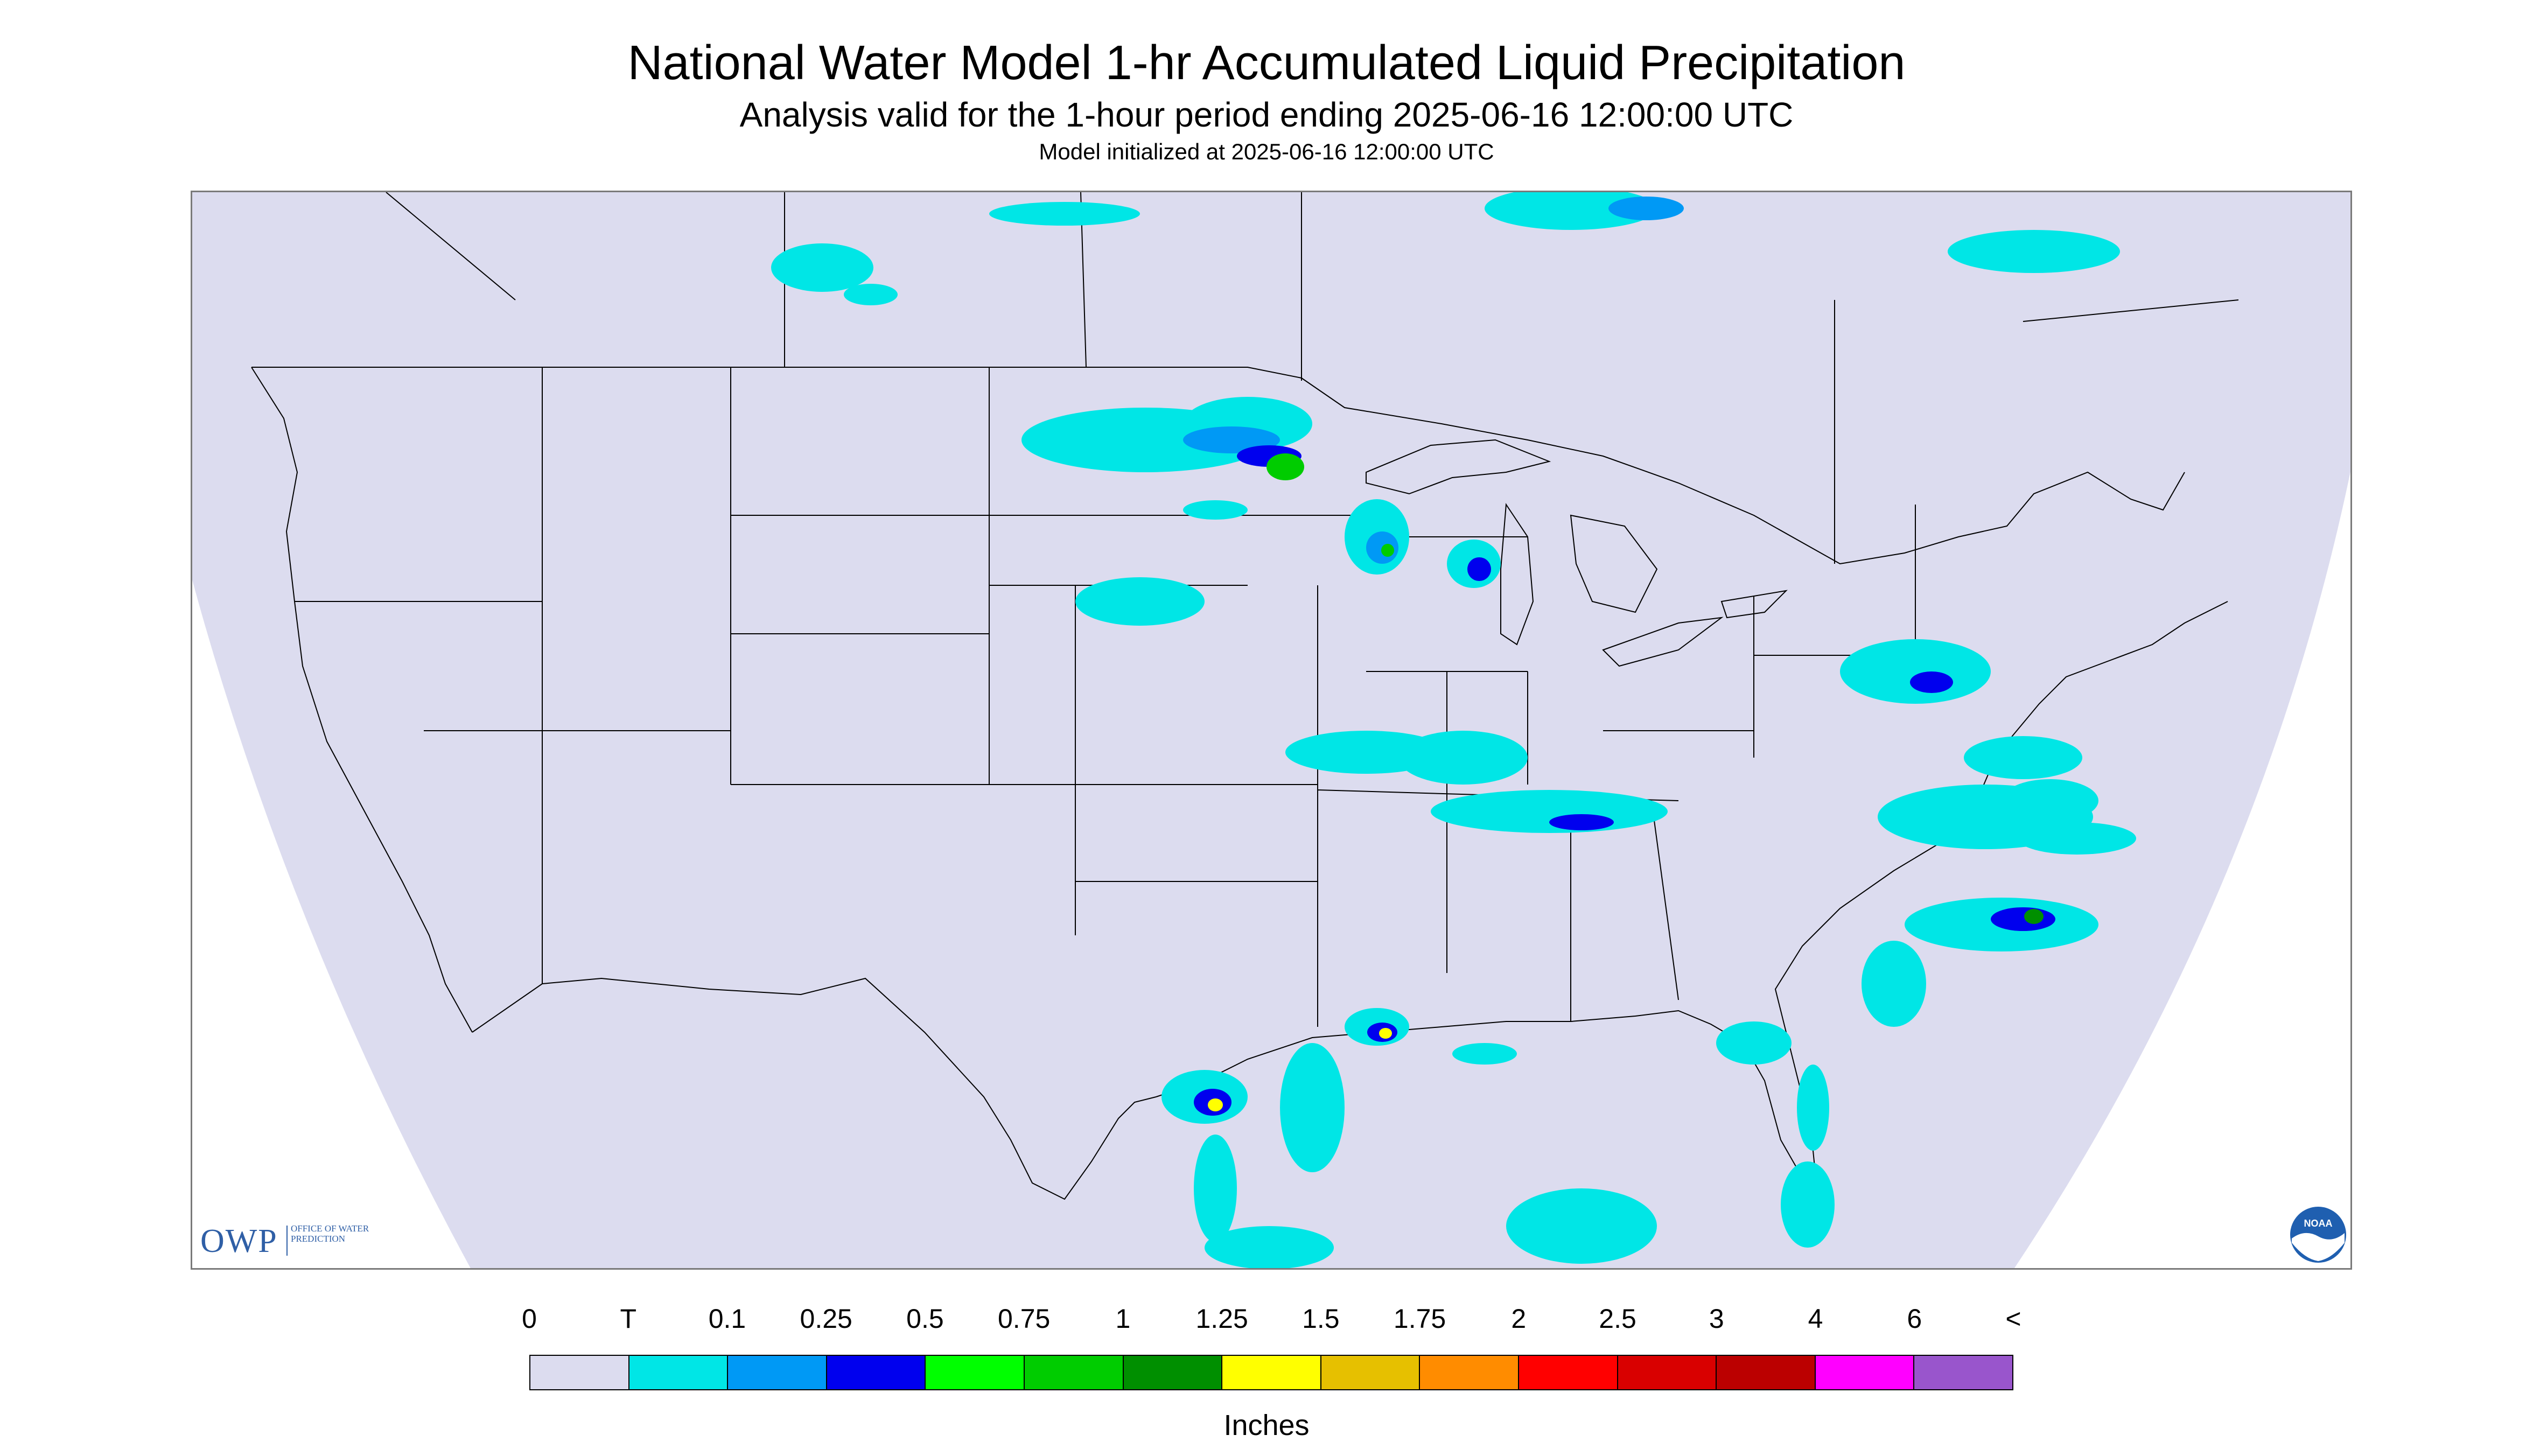 This screenshot has width=2533, height=1456. I want to click on noaa-logo: NOAA, so click(2318, 1234).